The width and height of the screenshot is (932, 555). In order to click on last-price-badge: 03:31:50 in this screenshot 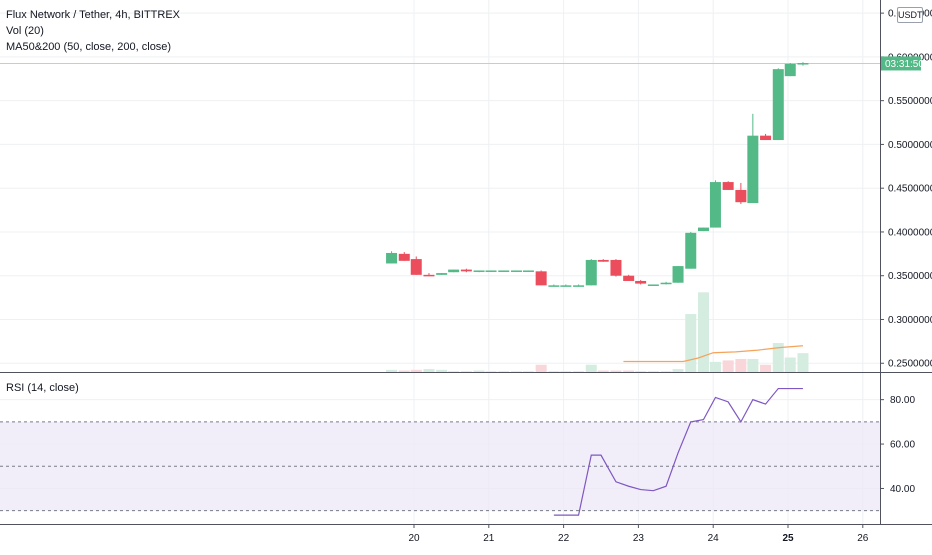, I will do `click(902, 63)`.